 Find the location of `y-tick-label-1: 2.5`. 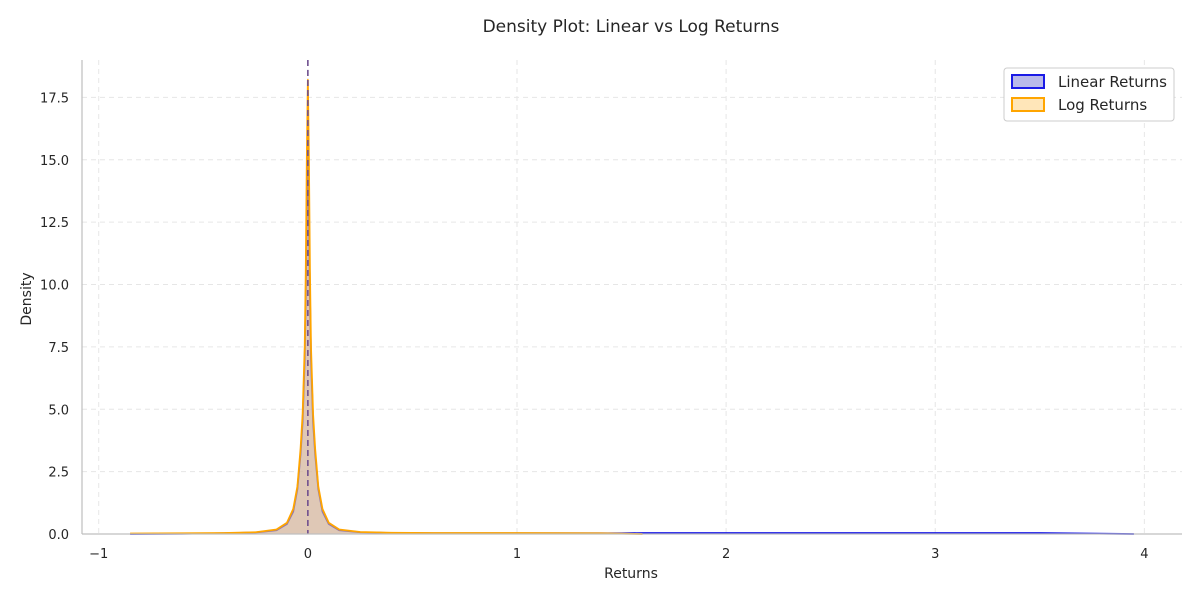

y-tick-label-1: 2.5 is located at coordinates (58, 473).